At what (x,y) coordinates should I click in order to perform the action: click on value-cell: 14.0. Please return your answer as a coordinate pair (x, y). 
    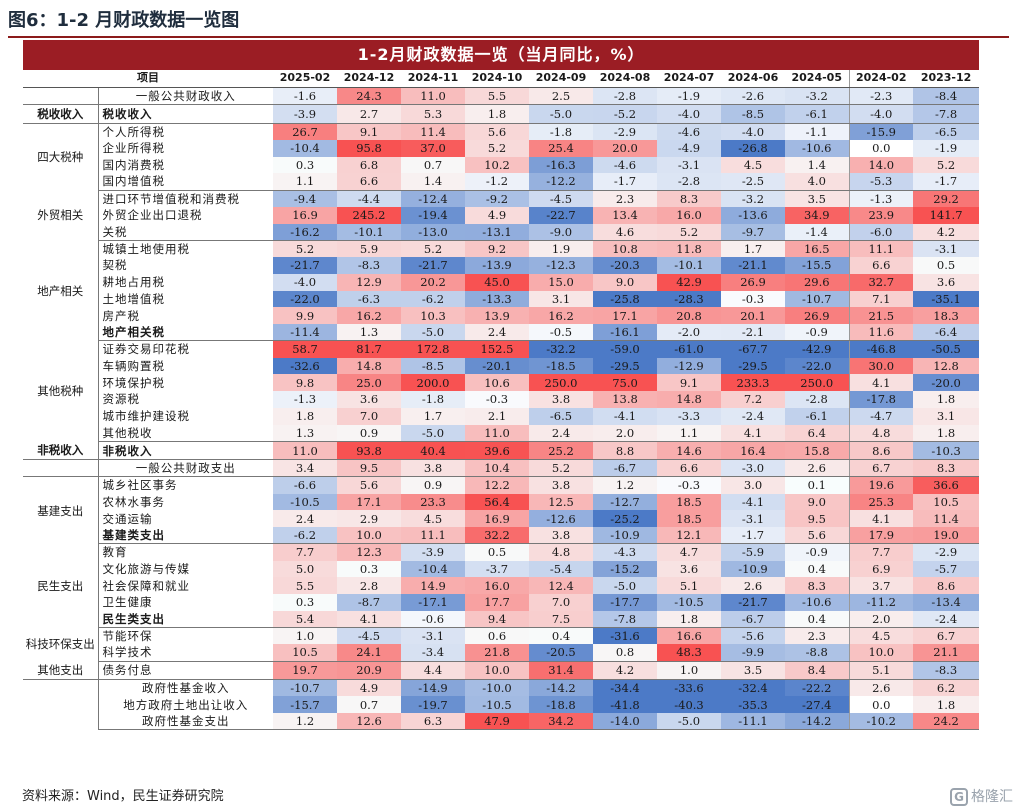
    Looking at the image, I should click on (880, 165).